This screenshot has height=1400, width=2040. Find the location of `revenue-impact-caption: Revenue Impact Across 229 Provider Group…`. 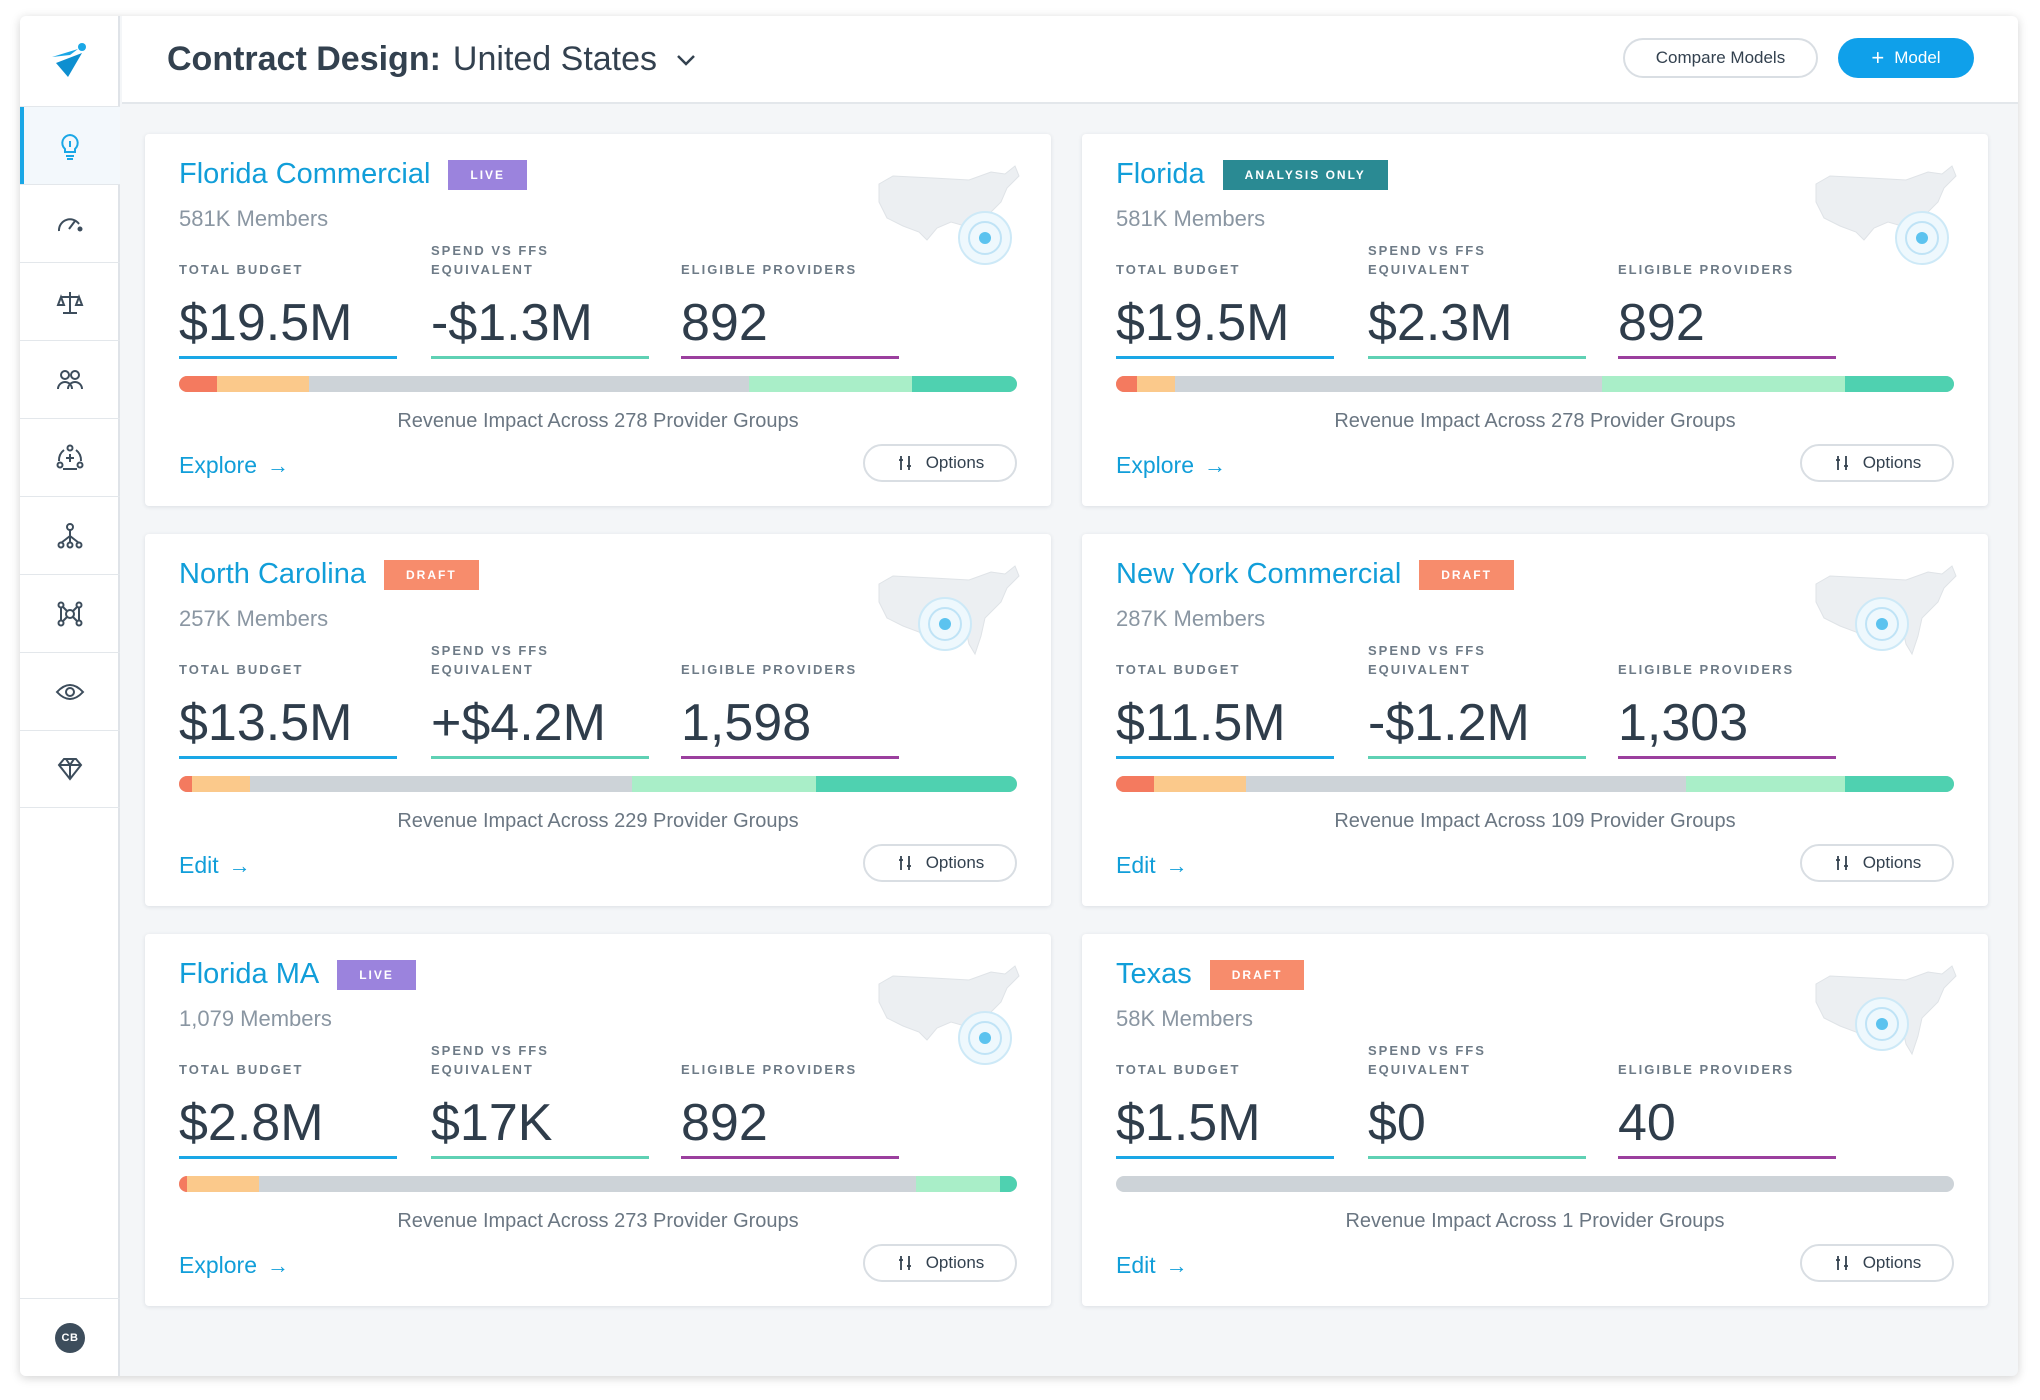

revenue-impact-caption: Revenue Impact Across 229 Provider Group… is located at coordinates (598, 821).